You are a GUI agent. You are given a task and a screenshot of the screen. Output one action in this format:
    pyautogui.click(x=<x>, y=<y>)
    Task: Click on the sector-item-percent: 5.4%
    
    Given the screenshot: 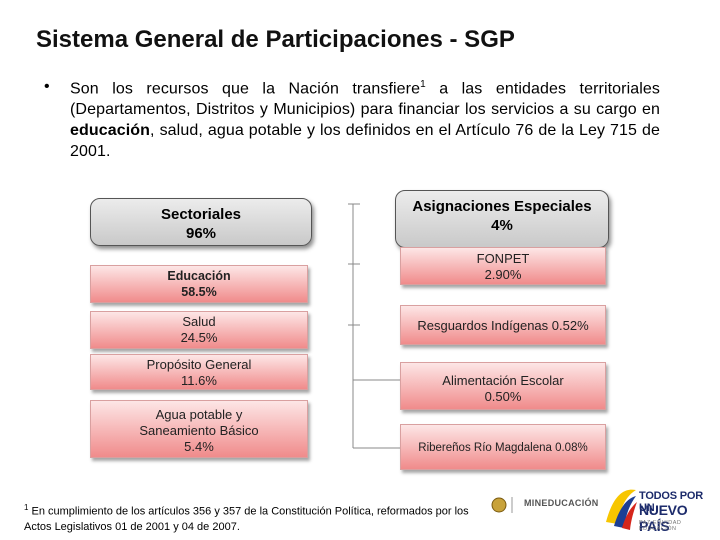 What is the action you would take?
    pyautogui.click(x=199, y=446)
    